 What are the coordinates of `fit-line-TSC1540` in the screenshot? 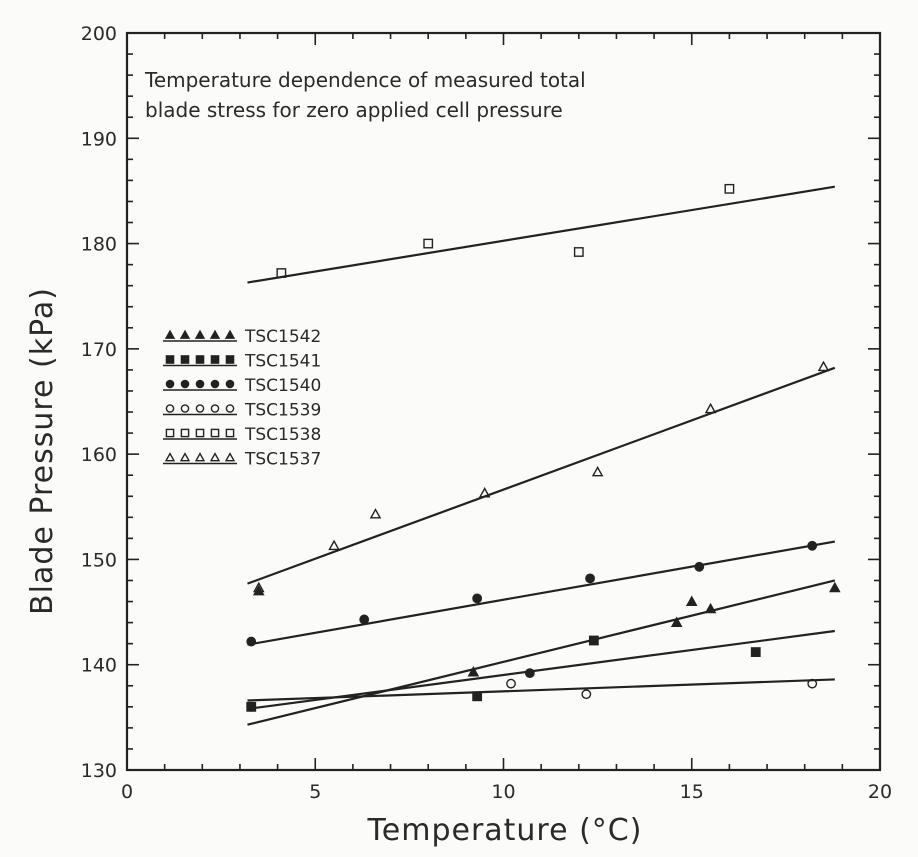 It's located at (541, 593).